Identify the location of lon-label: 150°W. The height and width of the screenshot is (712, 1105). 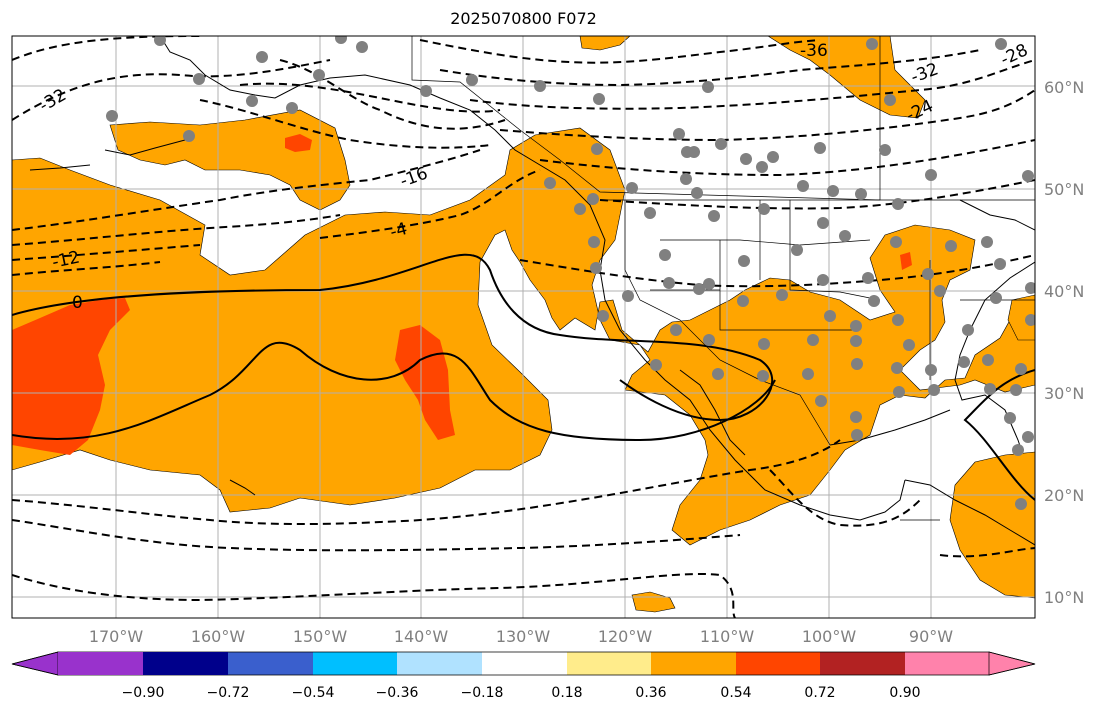
(320, 636).